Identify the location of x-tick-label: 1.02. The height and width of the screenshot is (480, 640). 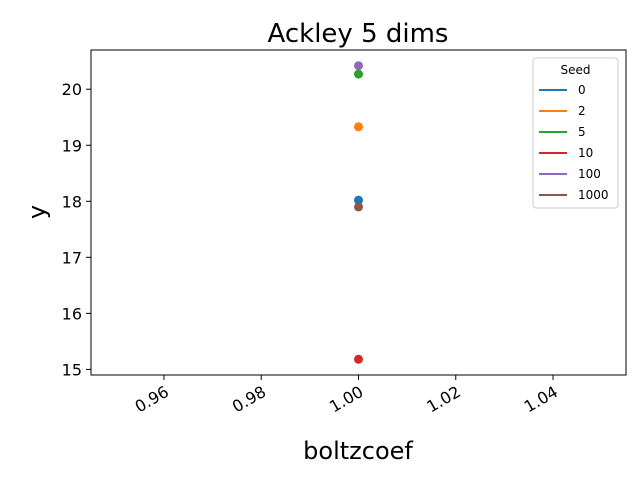
(443, 399).